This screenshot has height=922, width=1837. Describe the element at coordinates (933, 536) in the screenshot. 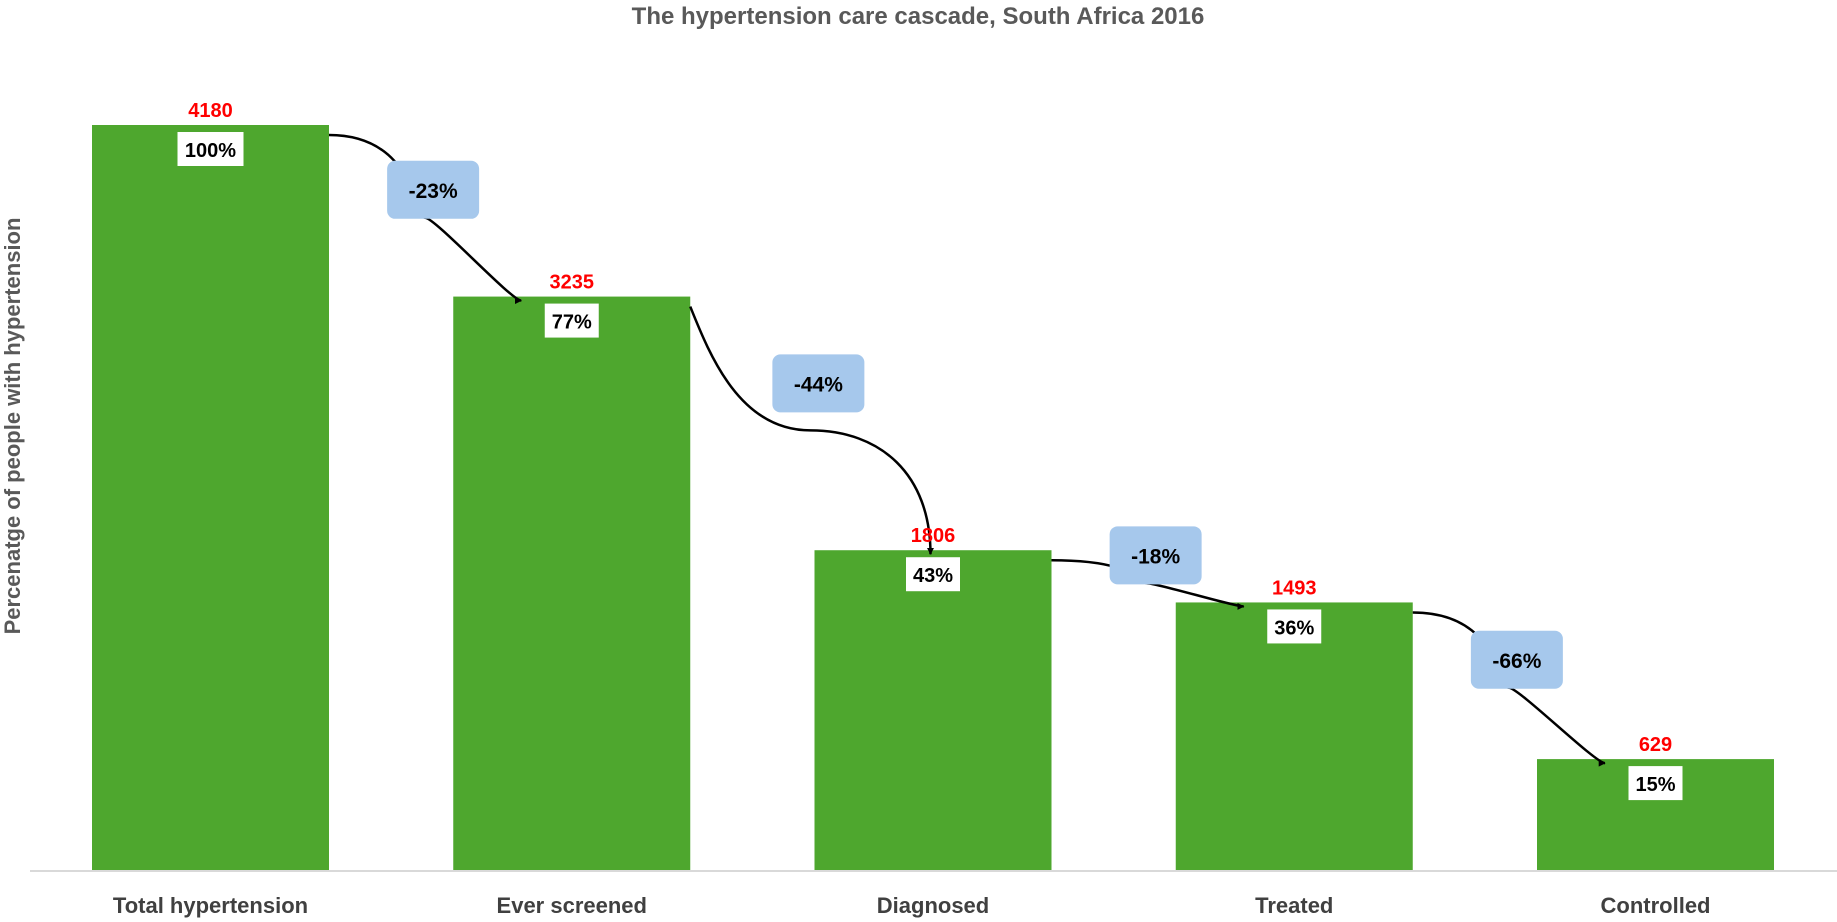

I see `count-label-3: 1806` at that location.